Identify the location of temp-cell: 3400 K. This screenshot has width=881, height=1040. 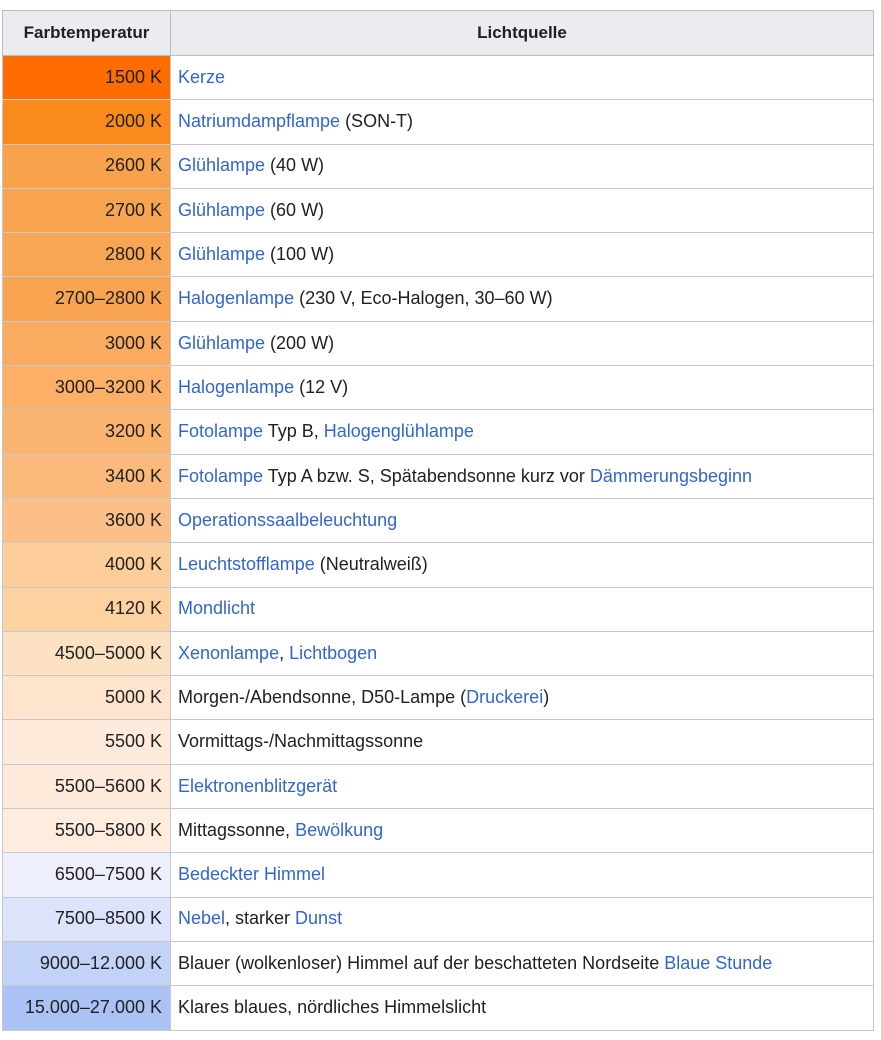
(86, 476).